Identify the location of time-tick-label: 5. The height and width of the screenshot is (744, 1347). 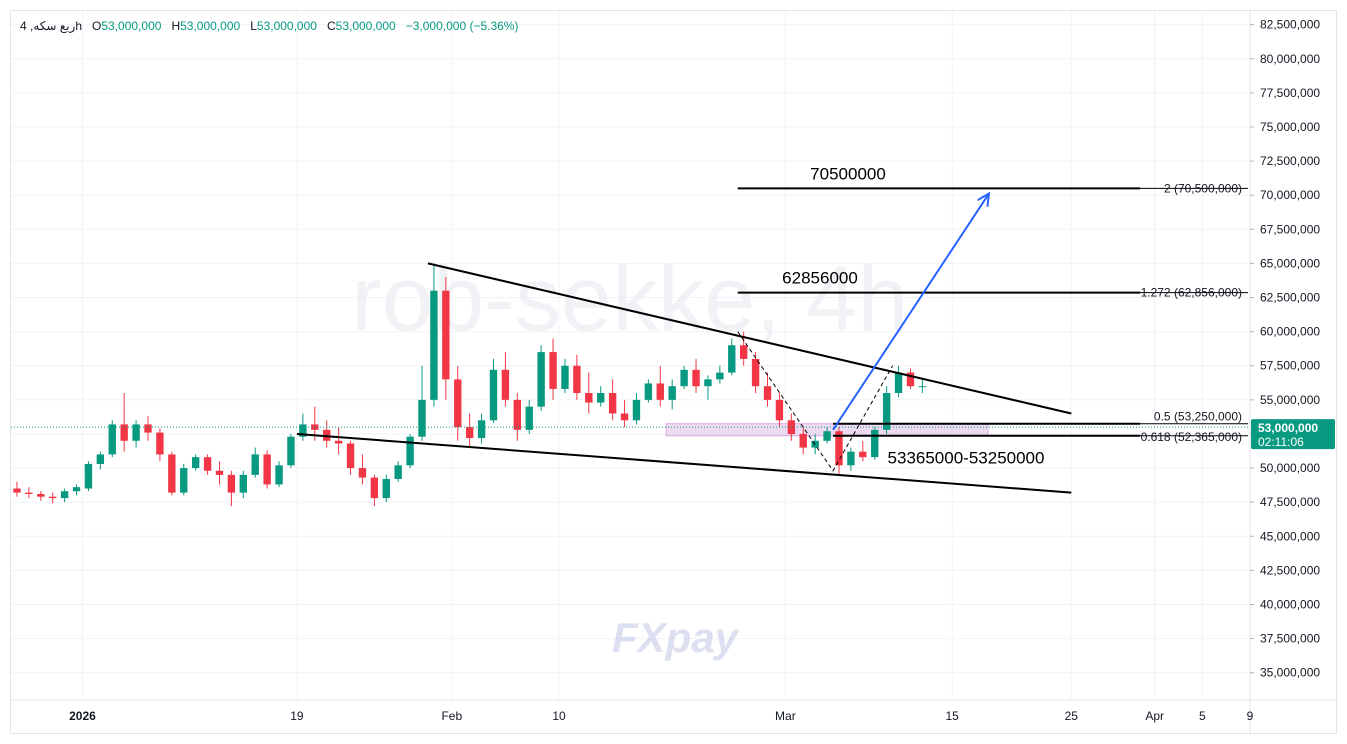
(1202, 716).